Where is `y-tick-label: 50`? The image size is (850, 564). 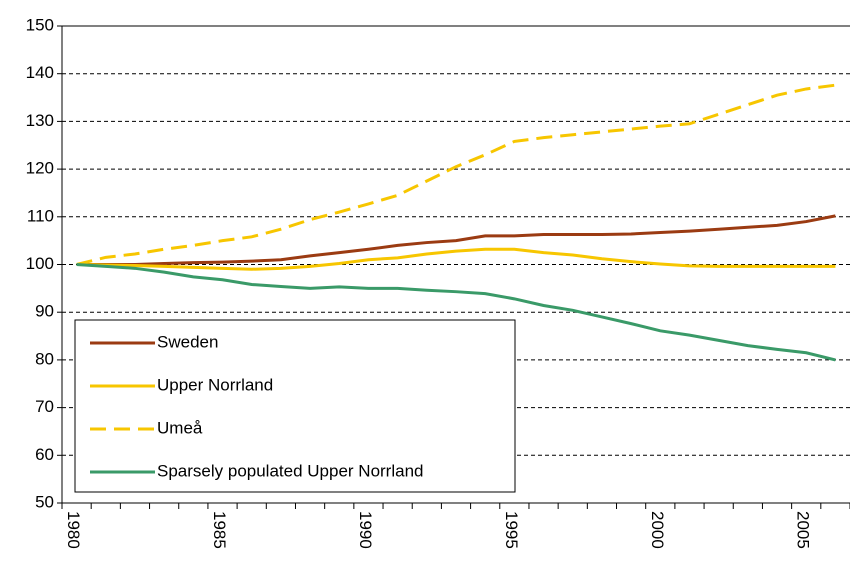 y-tick-label: 50 is located at coordinates (44, 501).